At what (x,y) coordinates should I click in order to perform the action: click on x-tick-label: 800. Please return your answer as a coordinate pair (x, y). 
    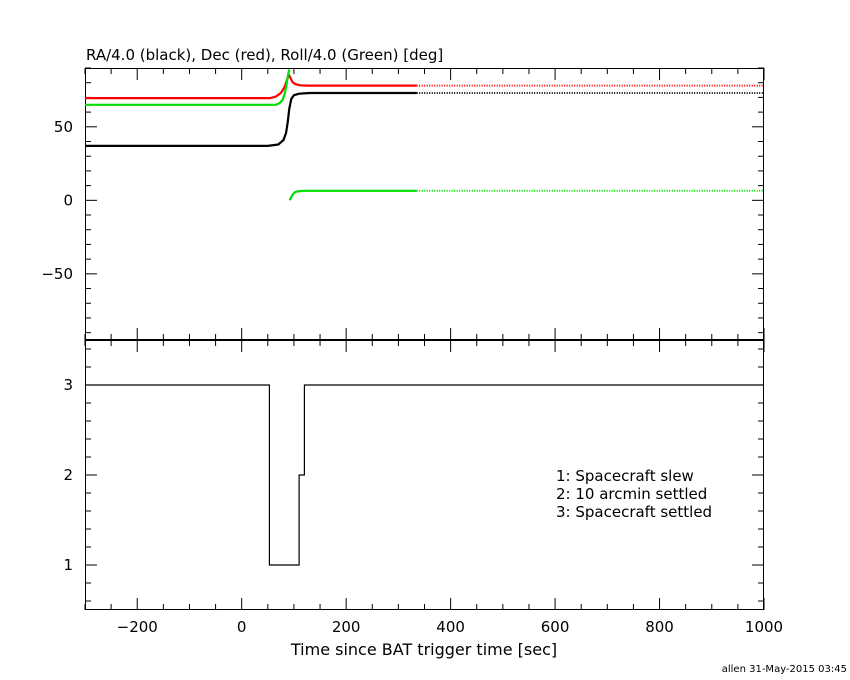
    Looking at the image, I should click on (659, 627).